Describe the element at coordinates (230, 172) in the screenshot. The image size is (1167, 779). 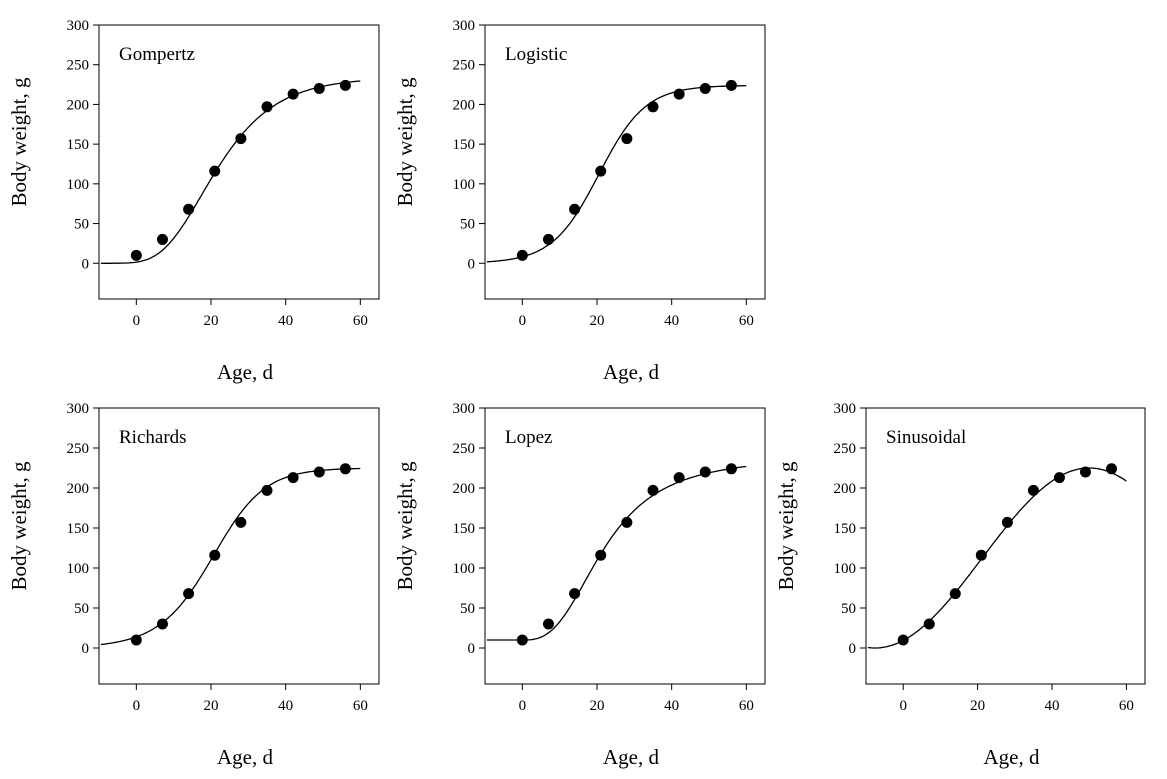
I see `fitted-curve-gompertz` at that location.